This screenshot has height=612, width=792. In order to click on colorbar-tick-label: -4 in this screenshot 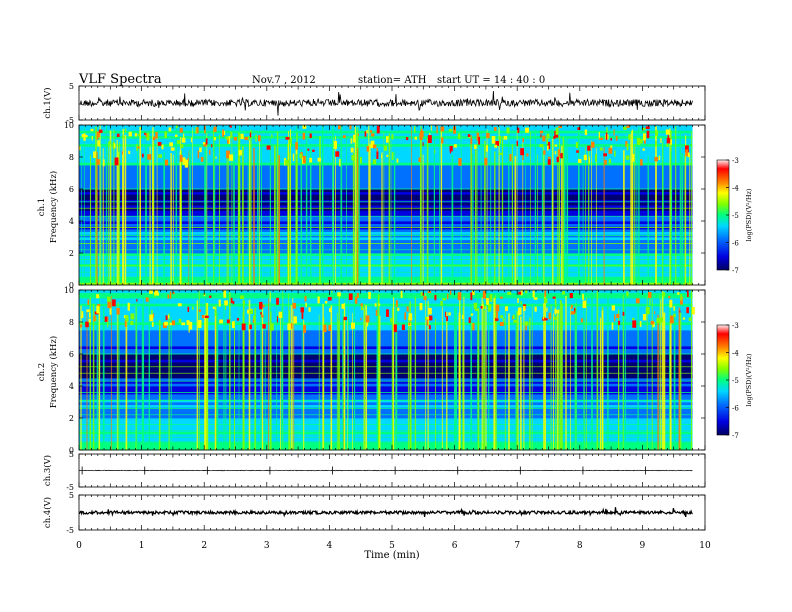, I will do `click(735, 189)`.